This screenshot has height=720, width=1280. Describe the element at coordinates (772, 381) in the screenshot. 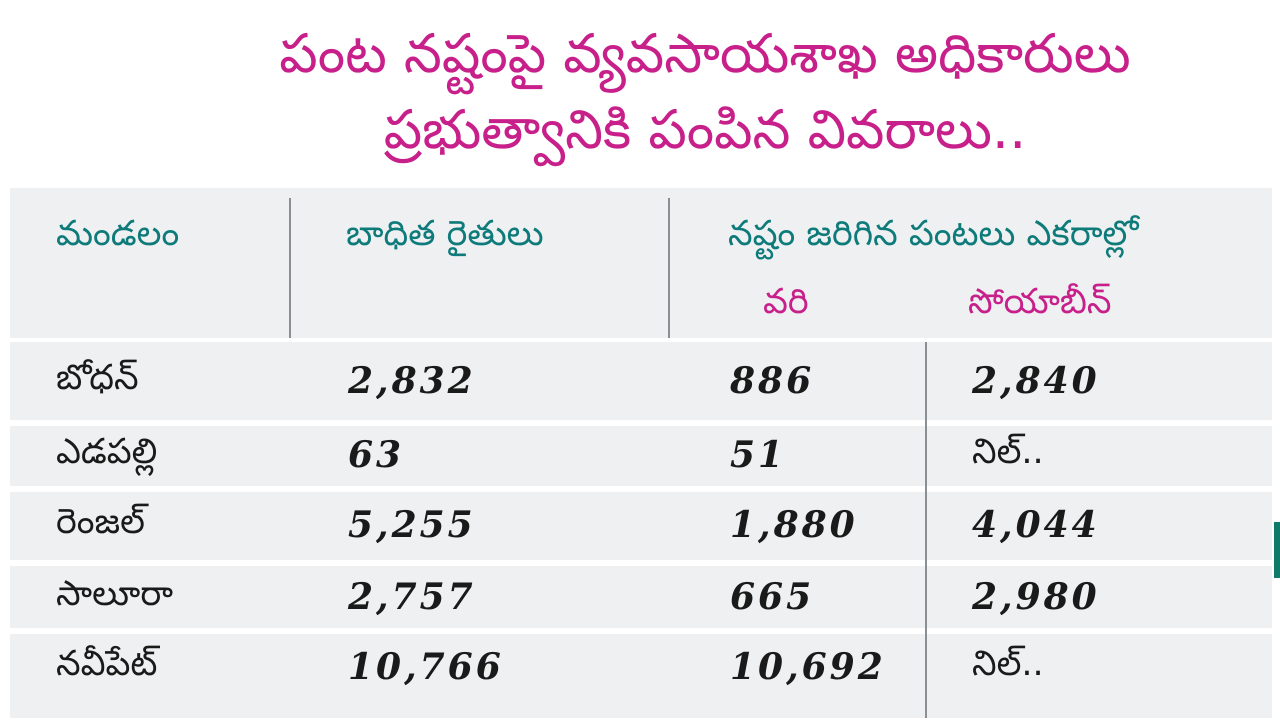

I see `table-row-paddy: 886` at that location.